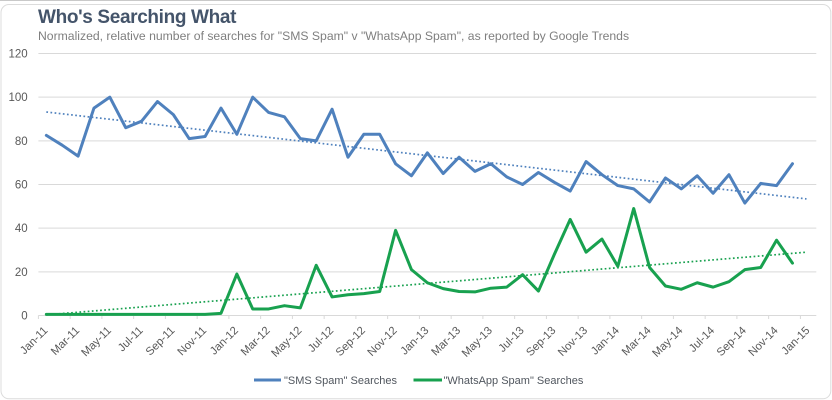  Describe the element at coordinates (18, 55) in the screenshot. I see `svg-text: 120` at that location.